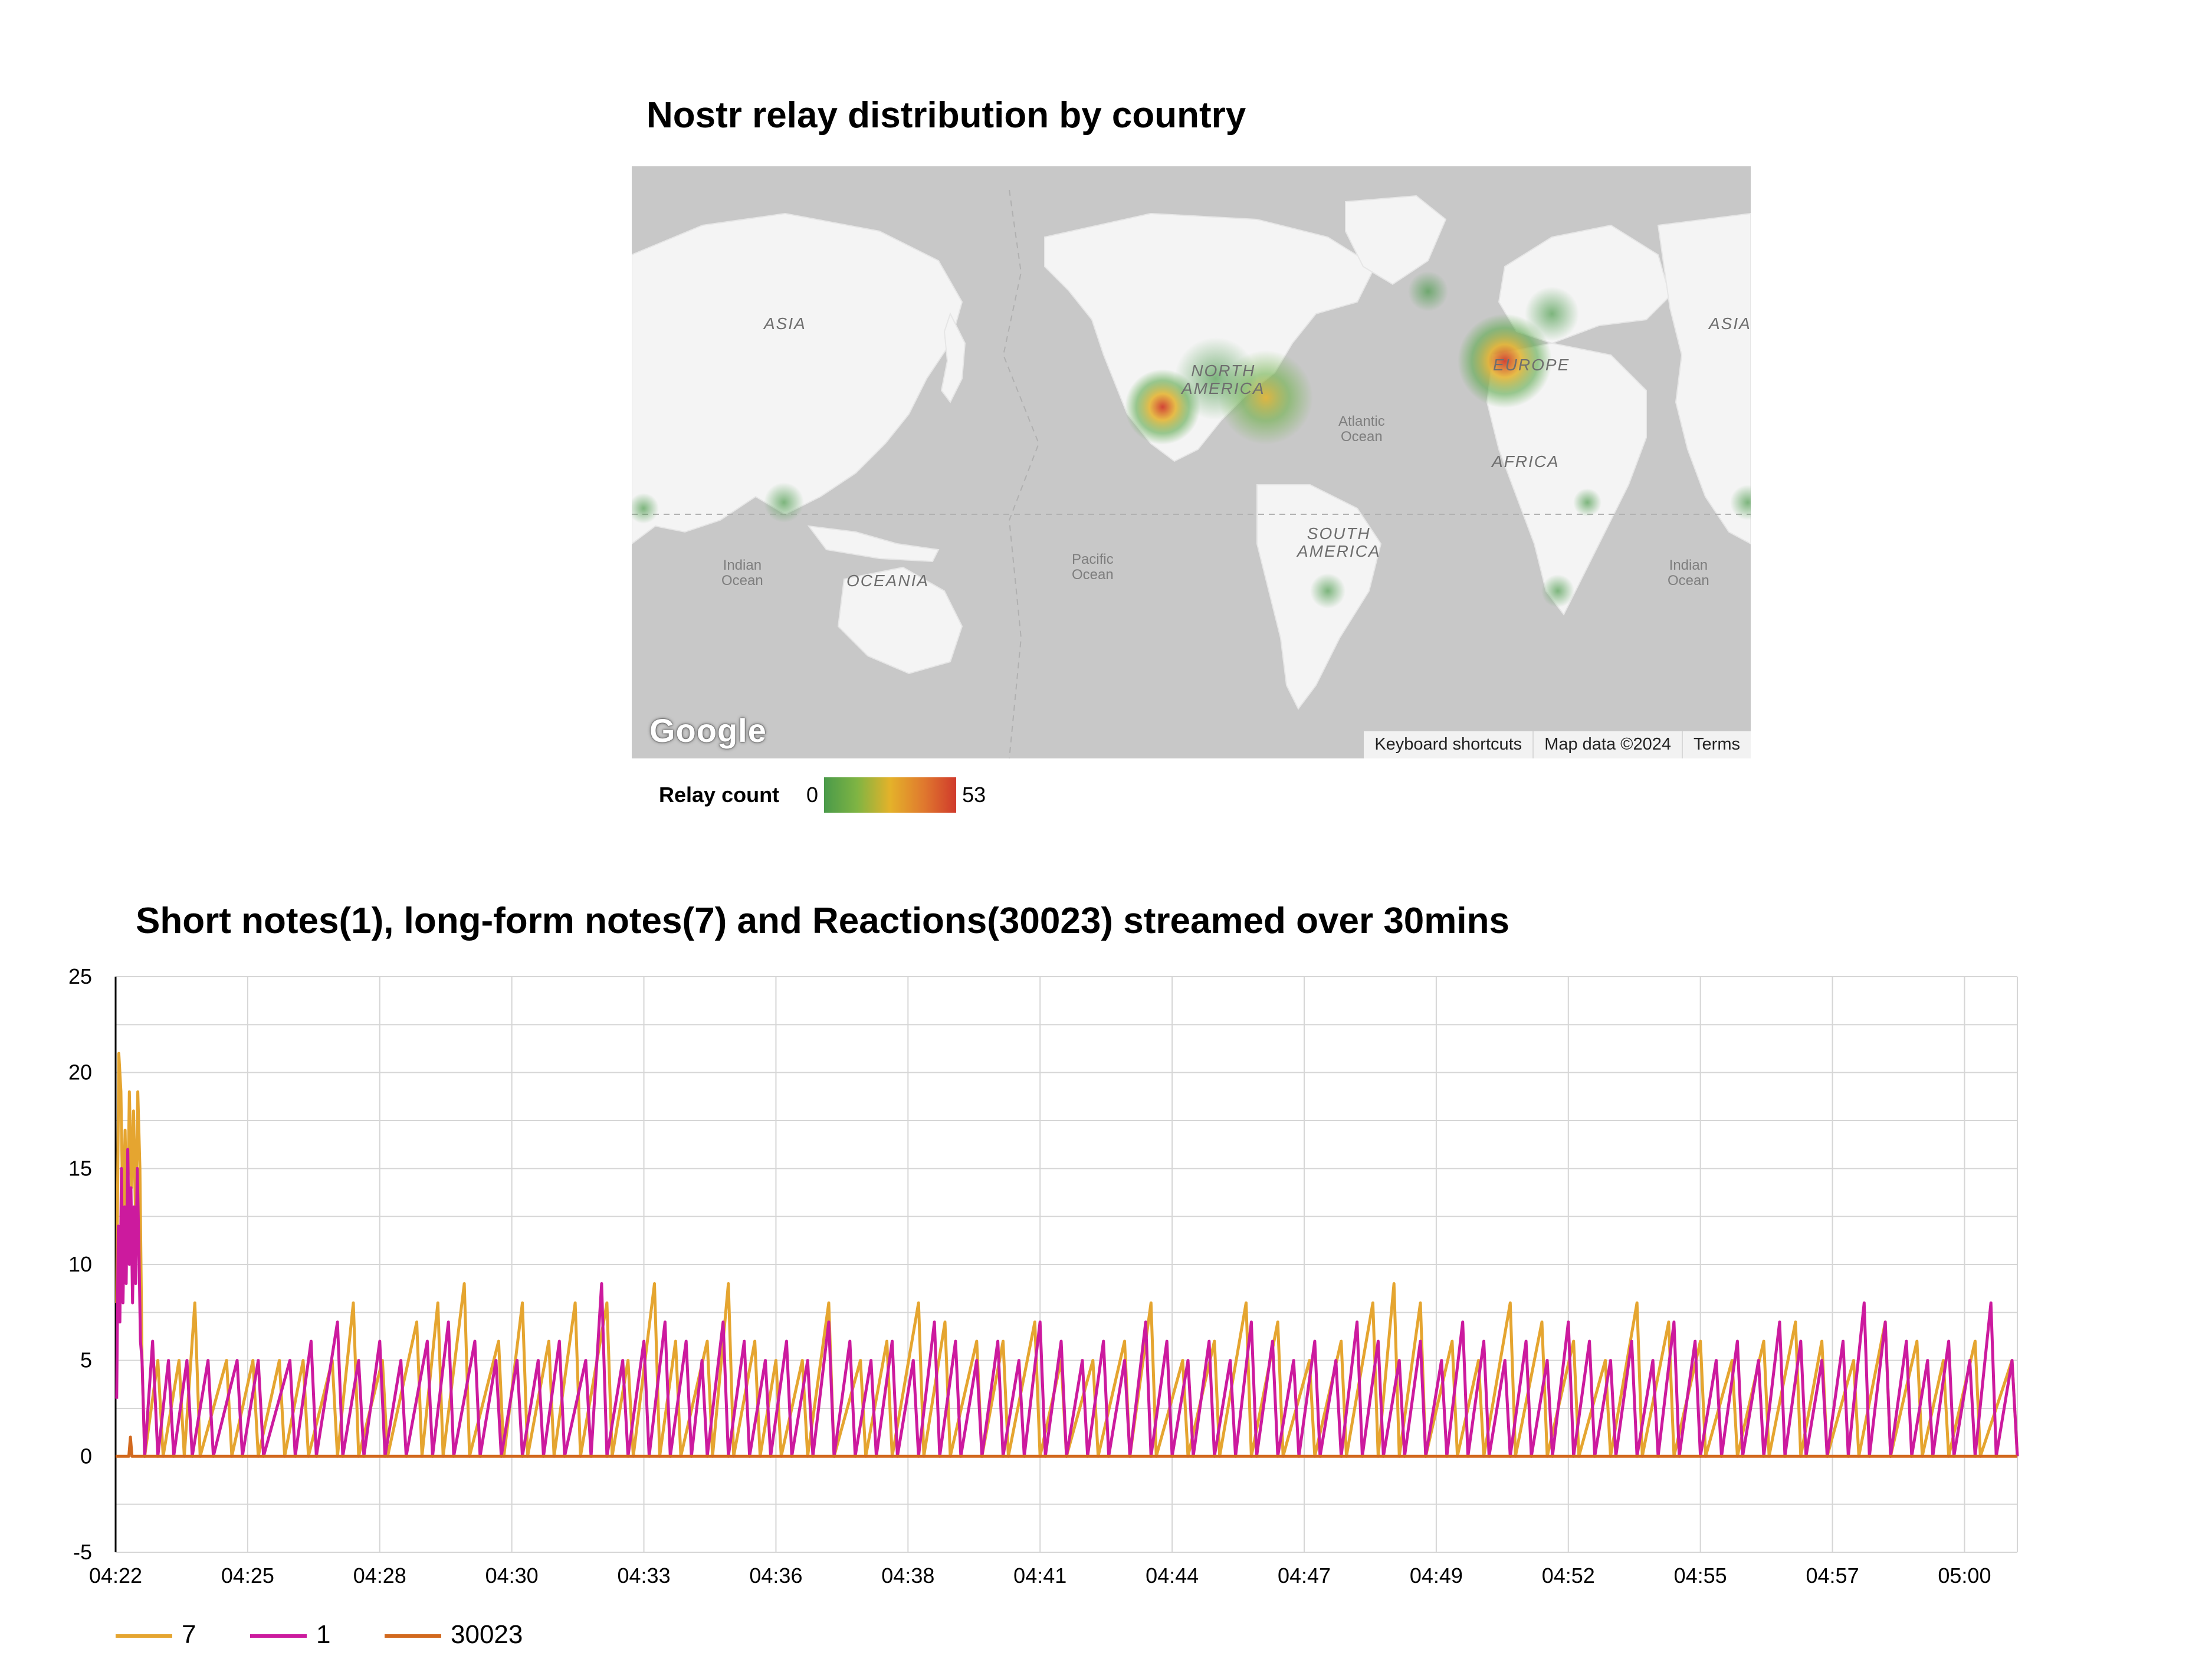 This screenshot has width=2212, height=1659. Describe the element at coordinates (1448, 745) in the screenshot. I see `keyboard-shortcuts-link: Keyboard shortcuts` at that location.